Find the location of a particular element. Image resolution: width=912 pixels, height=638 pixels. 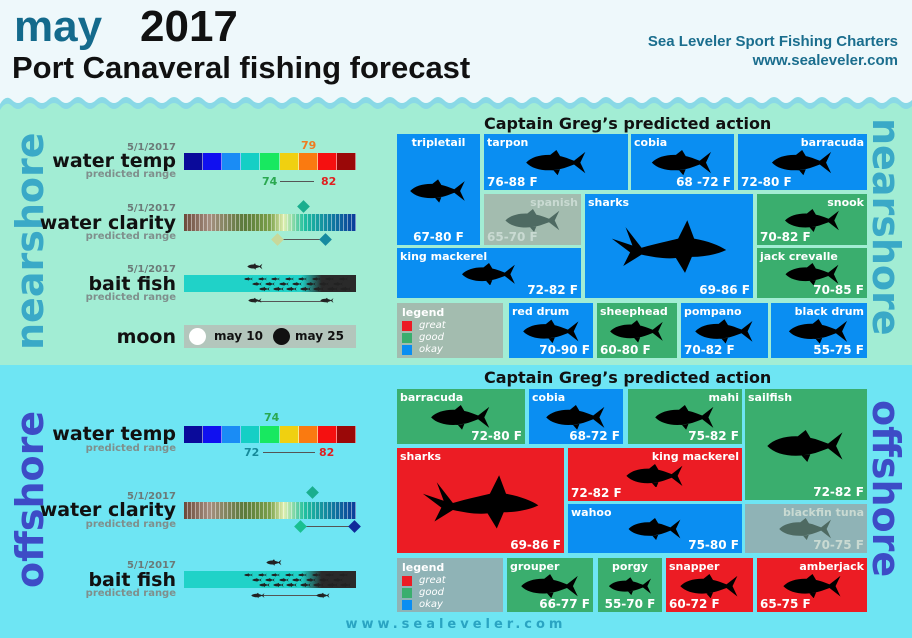

offshore-label-right: offshore is located at coordinates (886, 489).